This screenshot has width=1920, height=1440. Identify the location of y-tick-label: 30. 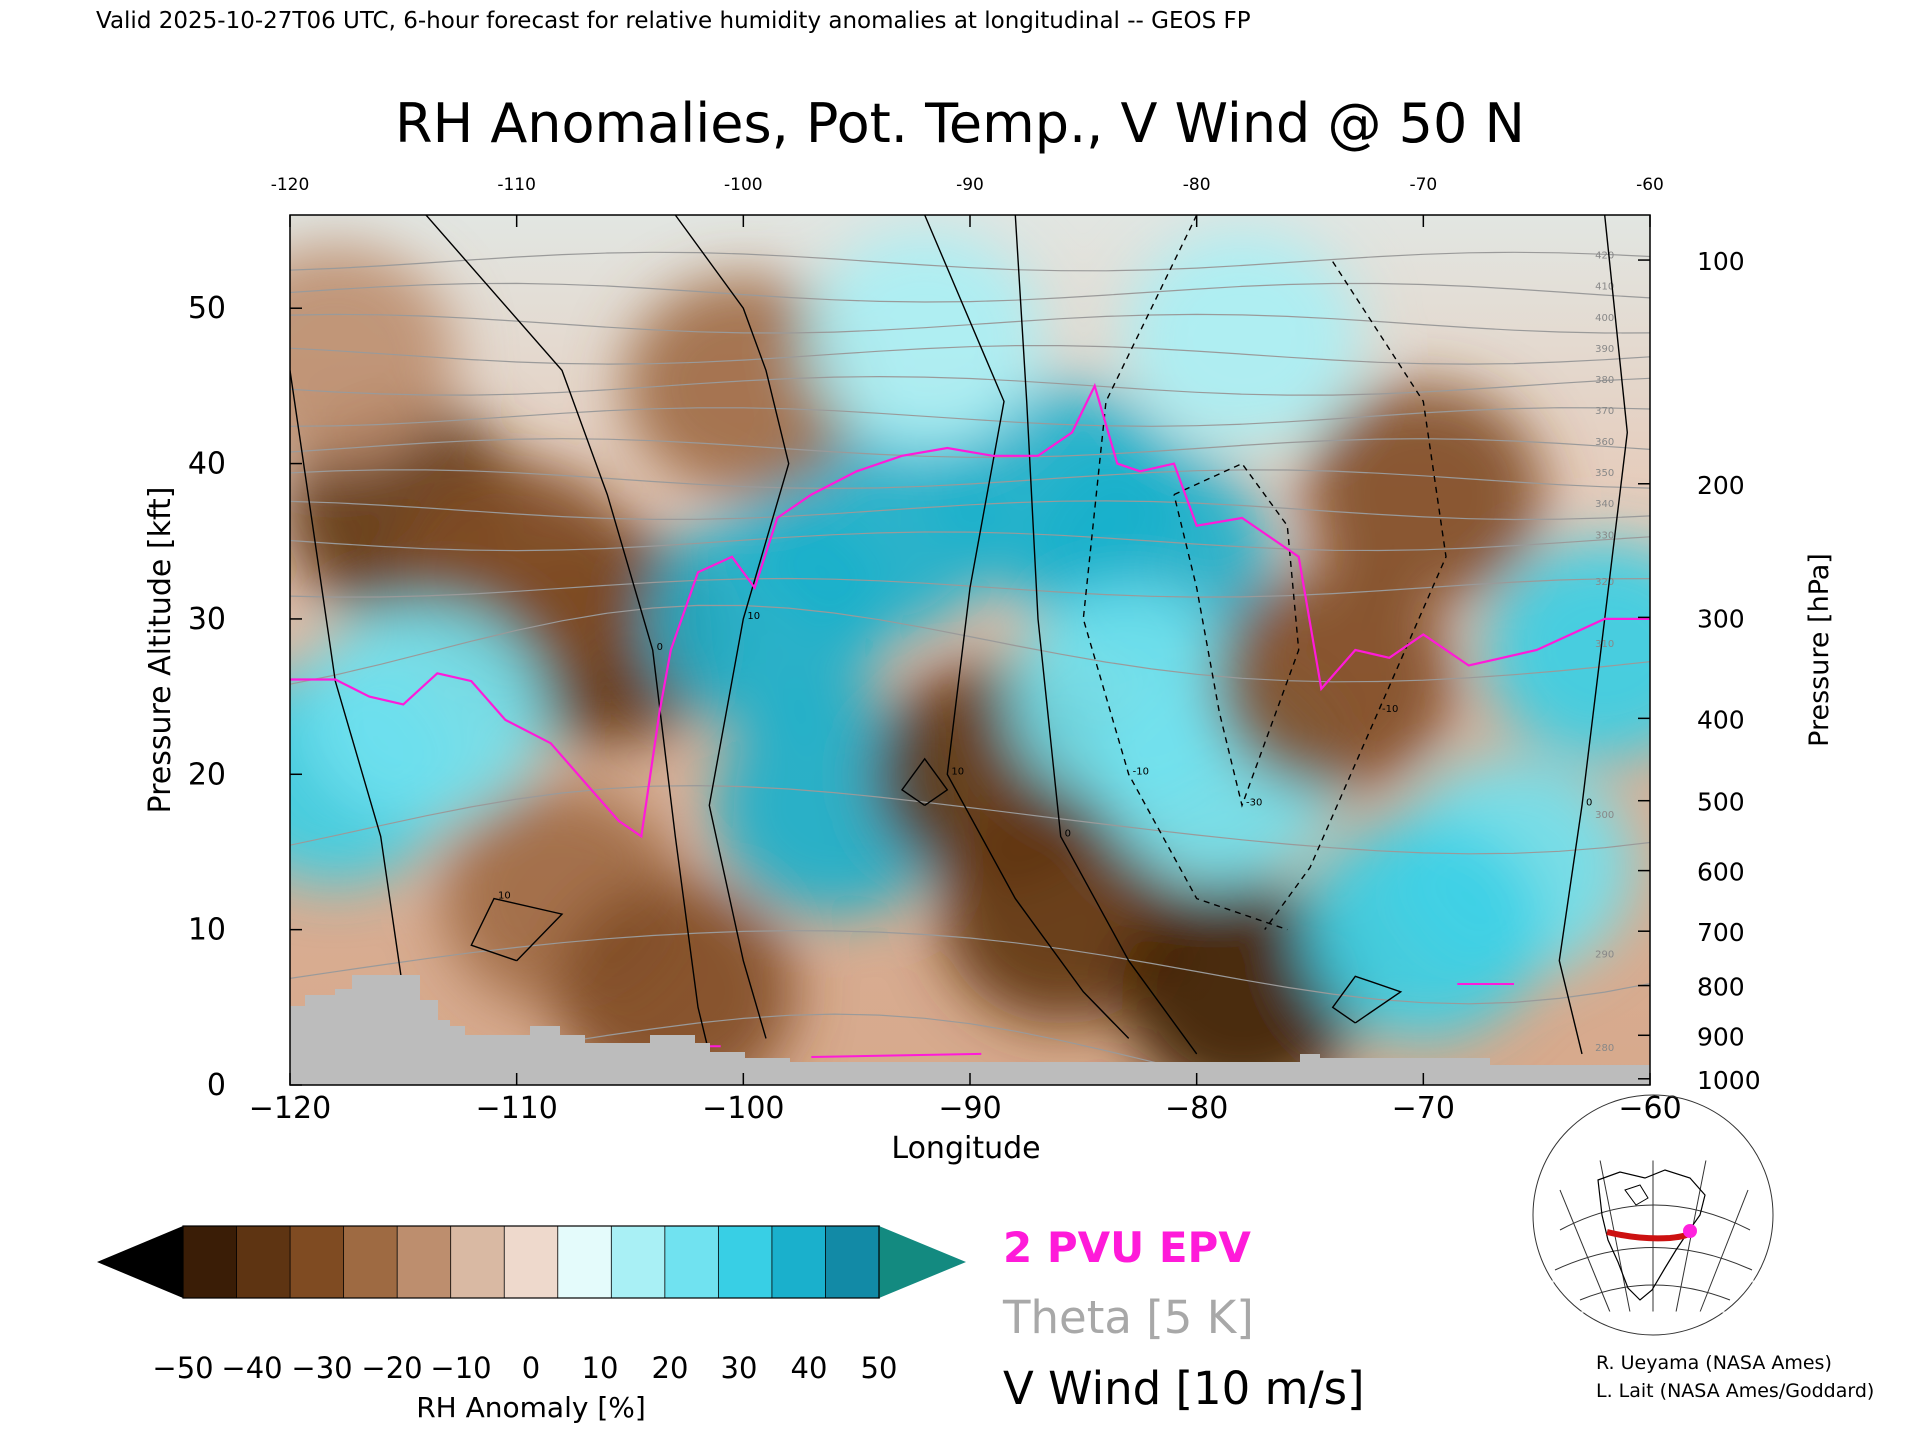
(207, 619).